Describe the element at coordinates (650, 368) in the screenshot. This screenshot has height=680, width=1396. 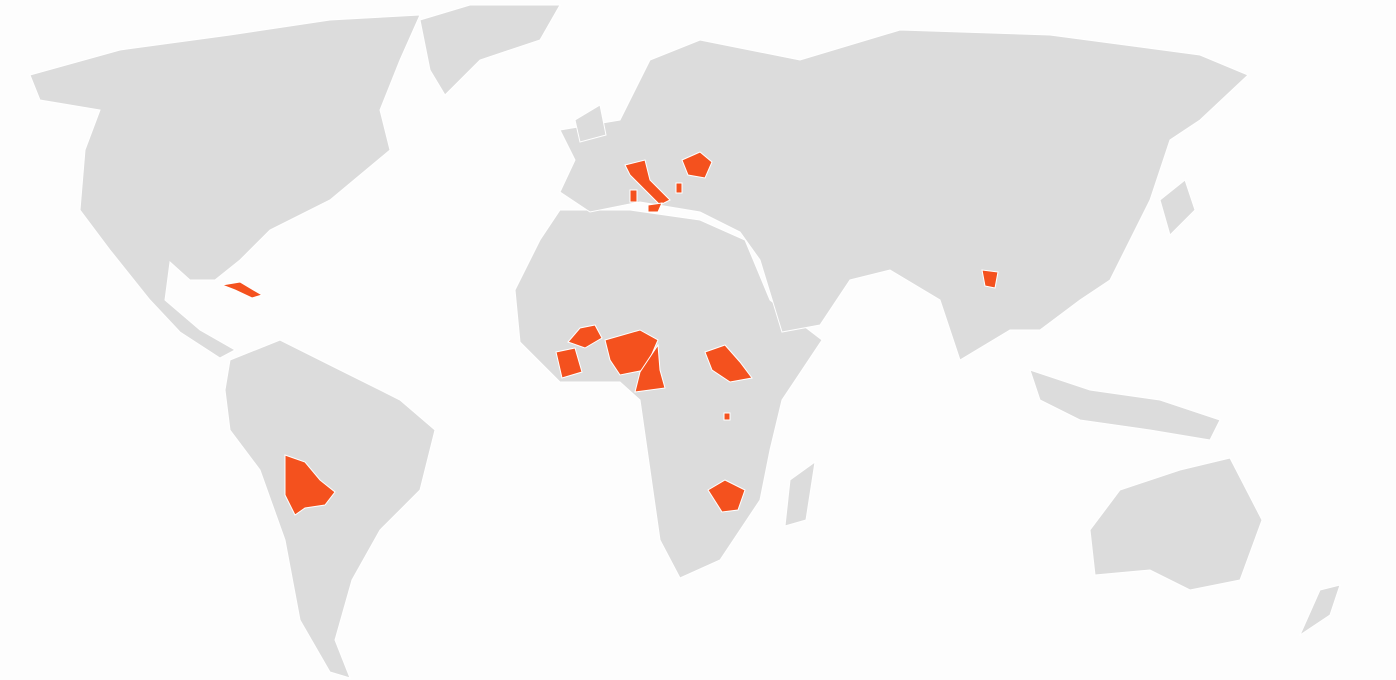
I see `cameroon` at that location.